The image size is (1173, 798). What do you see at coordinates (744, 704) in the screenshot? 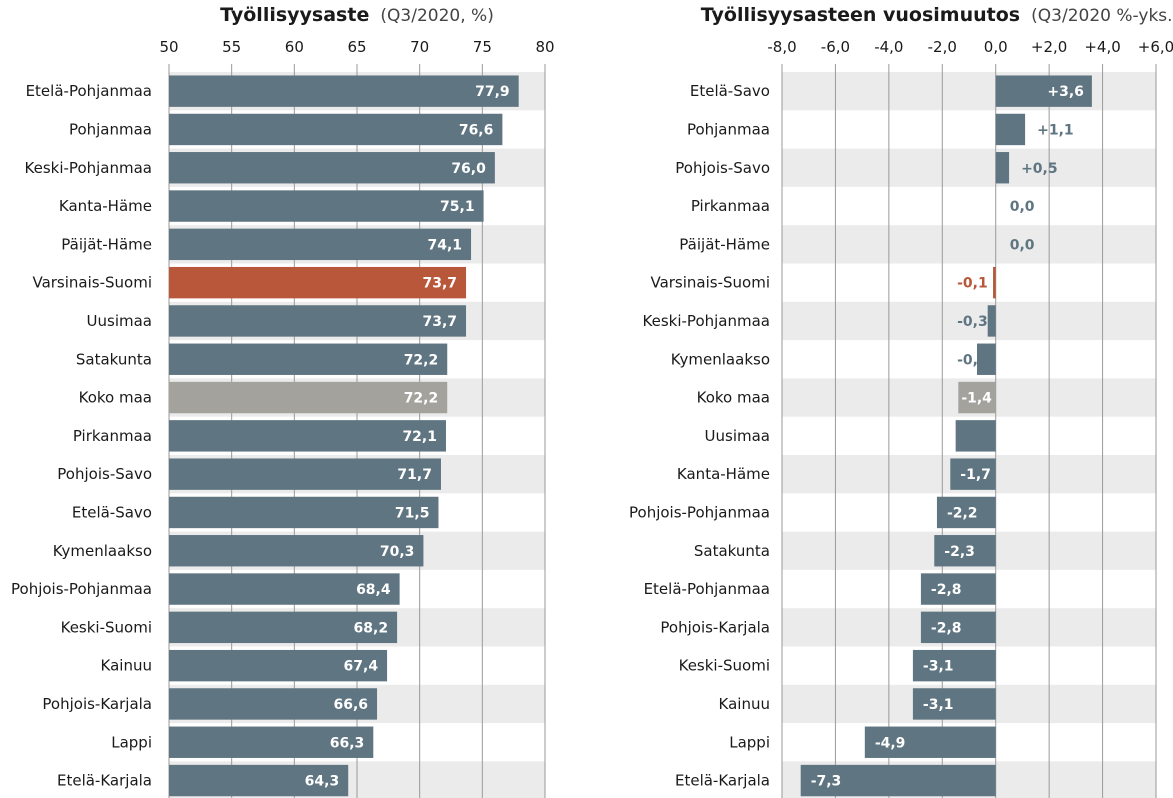
I see `category-label: Kainuu` at bounding box center [744, 704].